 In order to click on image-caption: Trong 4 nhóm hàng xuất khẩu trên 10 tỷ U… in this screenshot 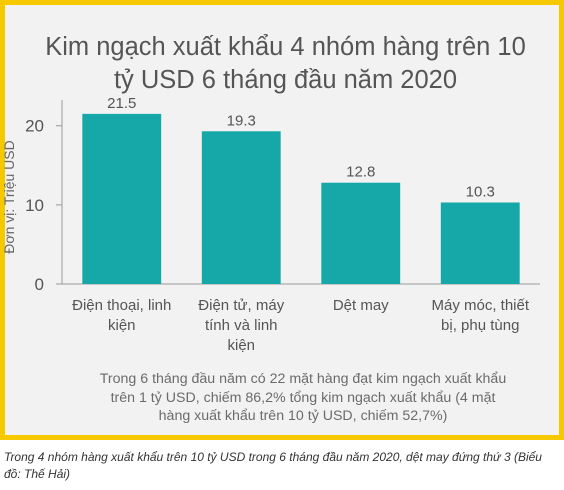, I will do `click(273, 465)`.